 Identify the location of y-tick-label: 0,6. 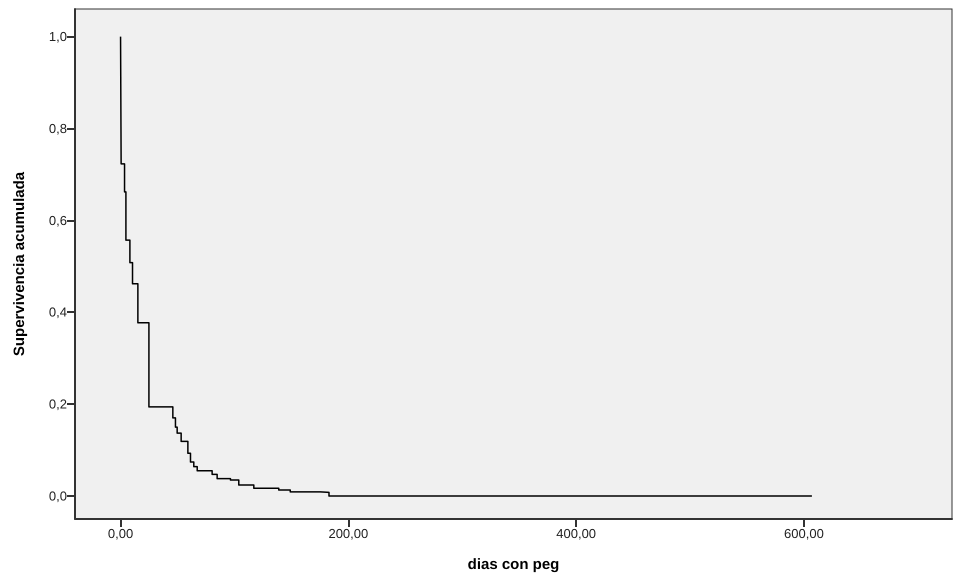
(57, 220).